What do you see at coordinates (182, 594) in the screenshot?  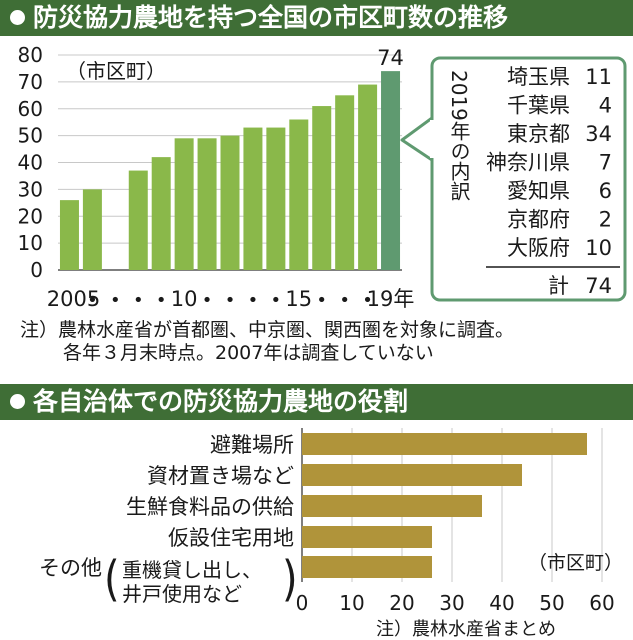 I see `chart2-other-detail-line2: 井戸使用など` at bounding box center [182, 594].